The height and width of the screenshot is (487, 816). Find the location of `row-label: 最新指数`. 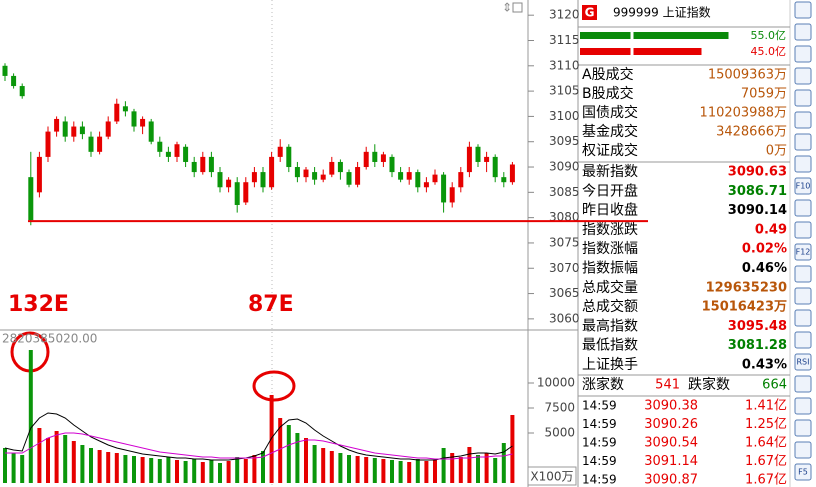

row-label: 最新指数 is located at coordinates (610, 172).